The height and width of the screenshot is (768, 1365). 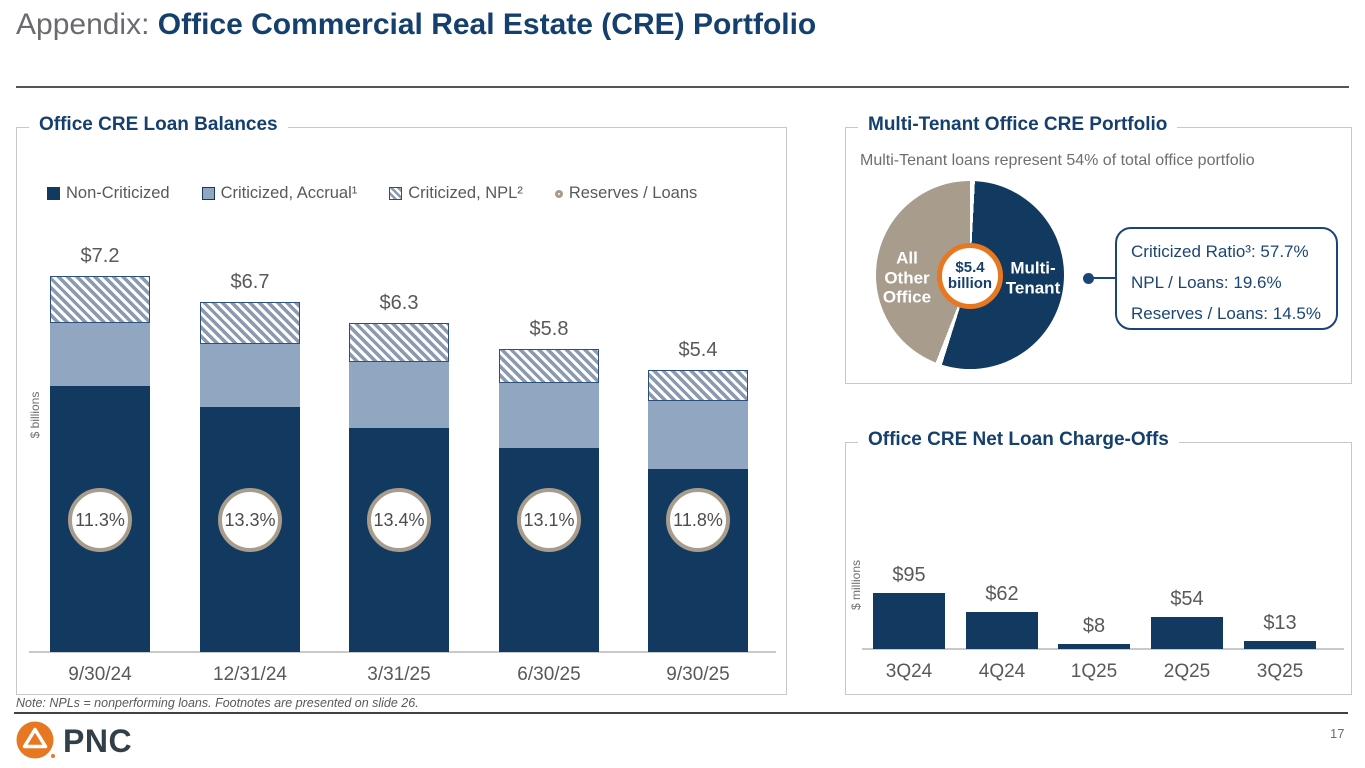 What do you see at coordinates (1018, 125) in the screenshot?
I see `multi-tenant-title: Multi-Tenant Office CRE Portfolio` at bounding box center [1018, 125].